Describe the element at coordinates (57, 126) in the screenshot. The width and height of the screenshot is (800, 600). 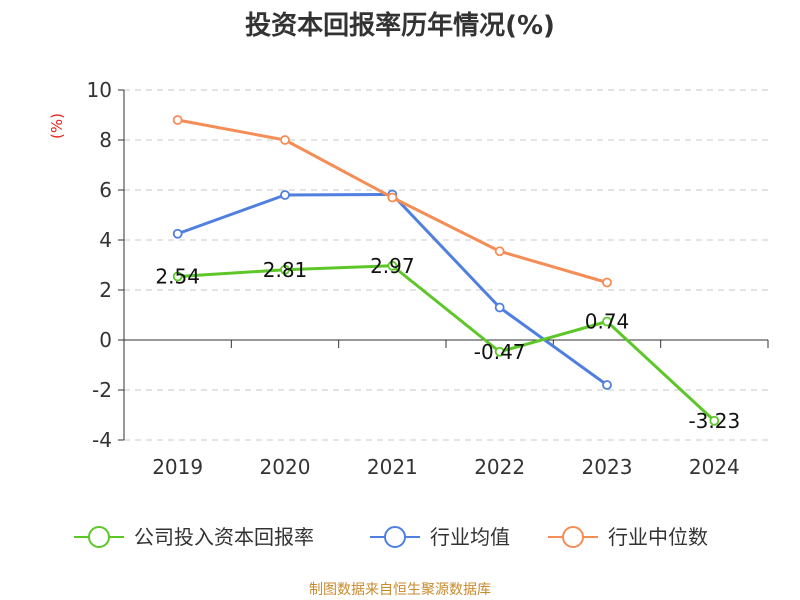
I see `y-axis-unit-label: (%)` at that location.